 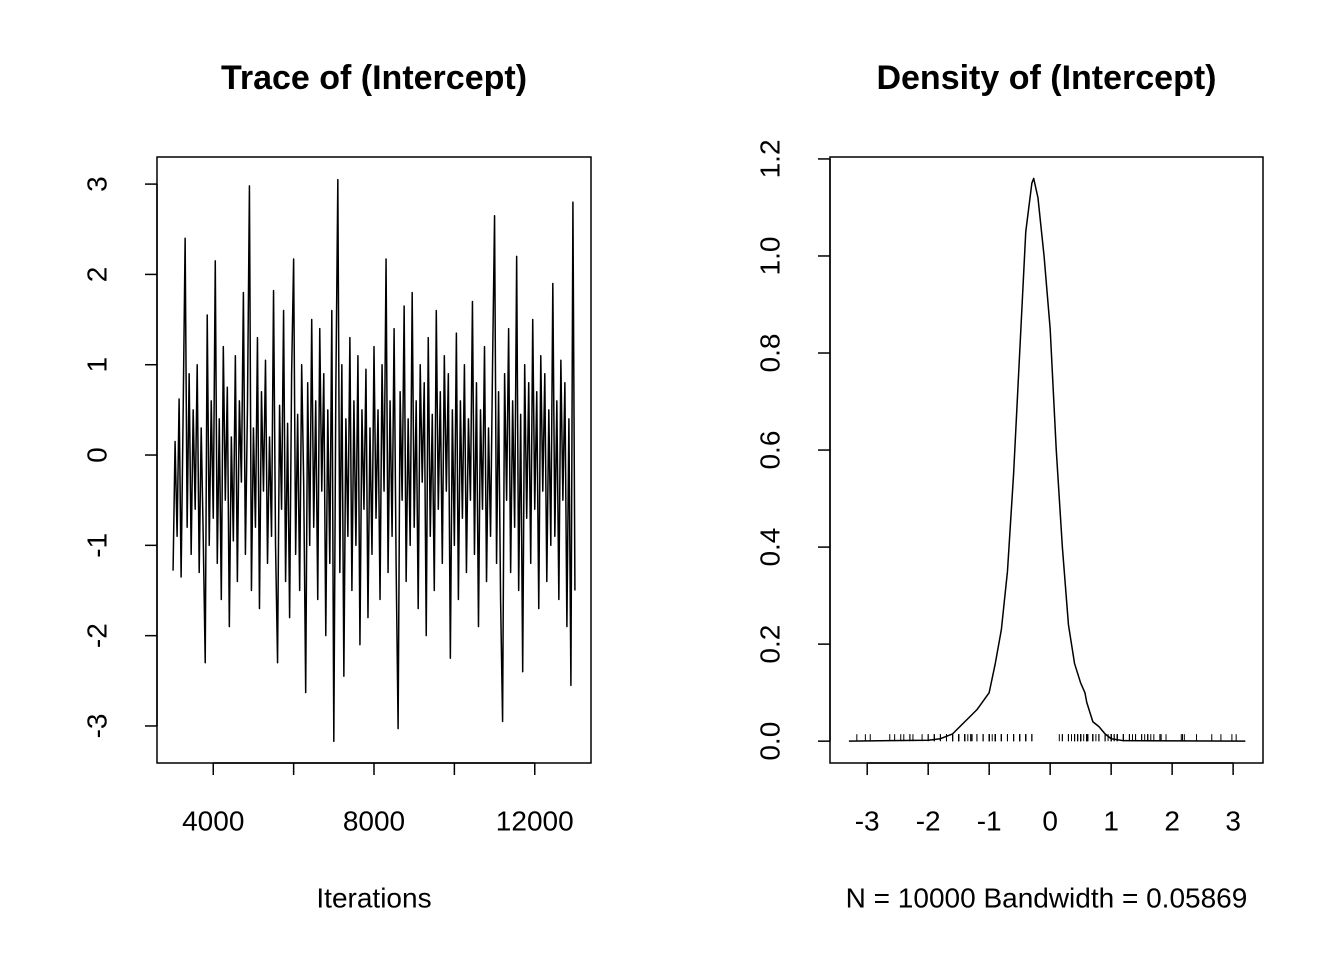 I want to click on x-axis-label: Iterations, so click(x=373, y=897).